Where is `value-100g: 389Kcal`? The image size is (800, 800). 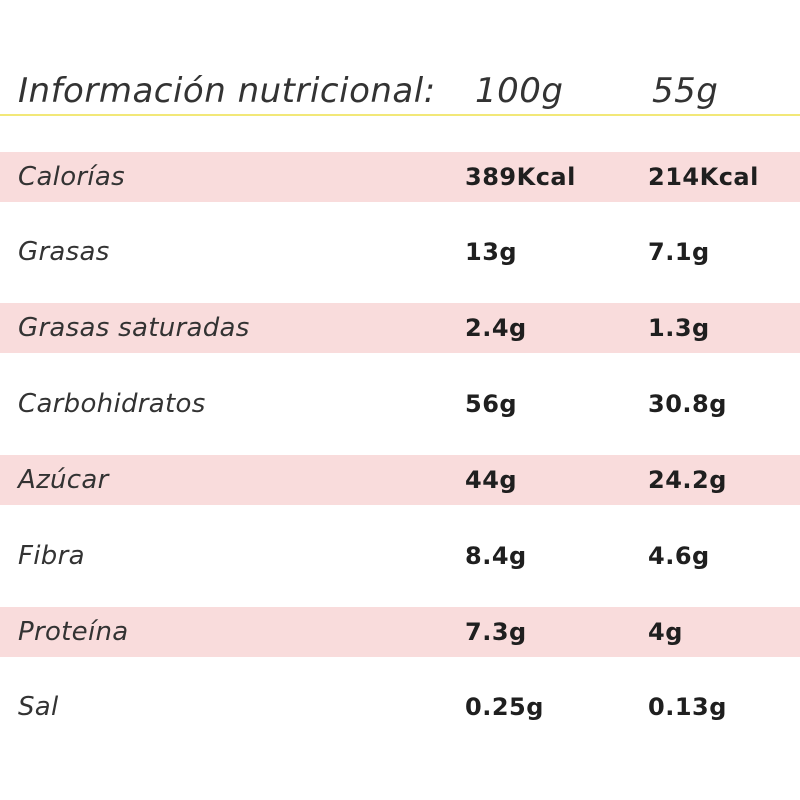
value-100g: 389Kcal is located at coordinates (520, 177).